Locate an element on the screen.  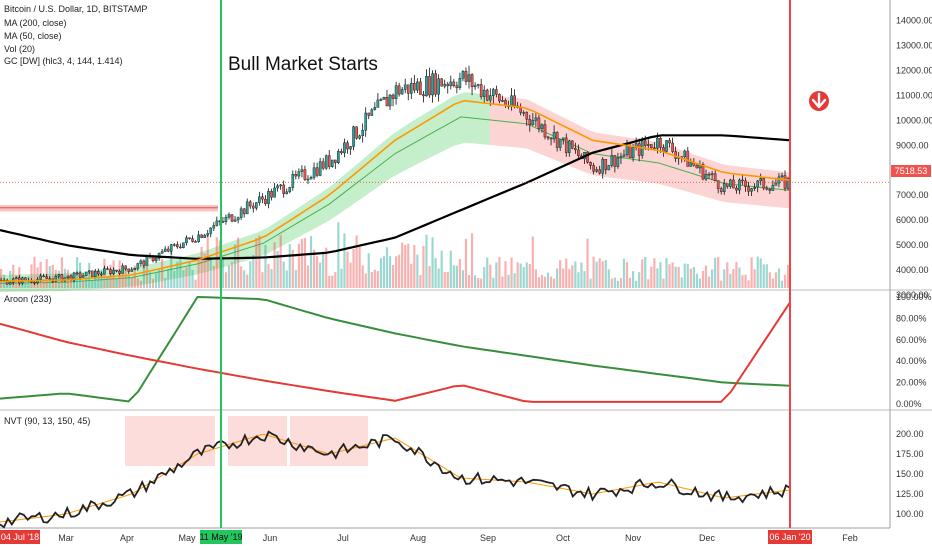
ma50-legend: MA (50, close) is located at coordinates (33, 36).